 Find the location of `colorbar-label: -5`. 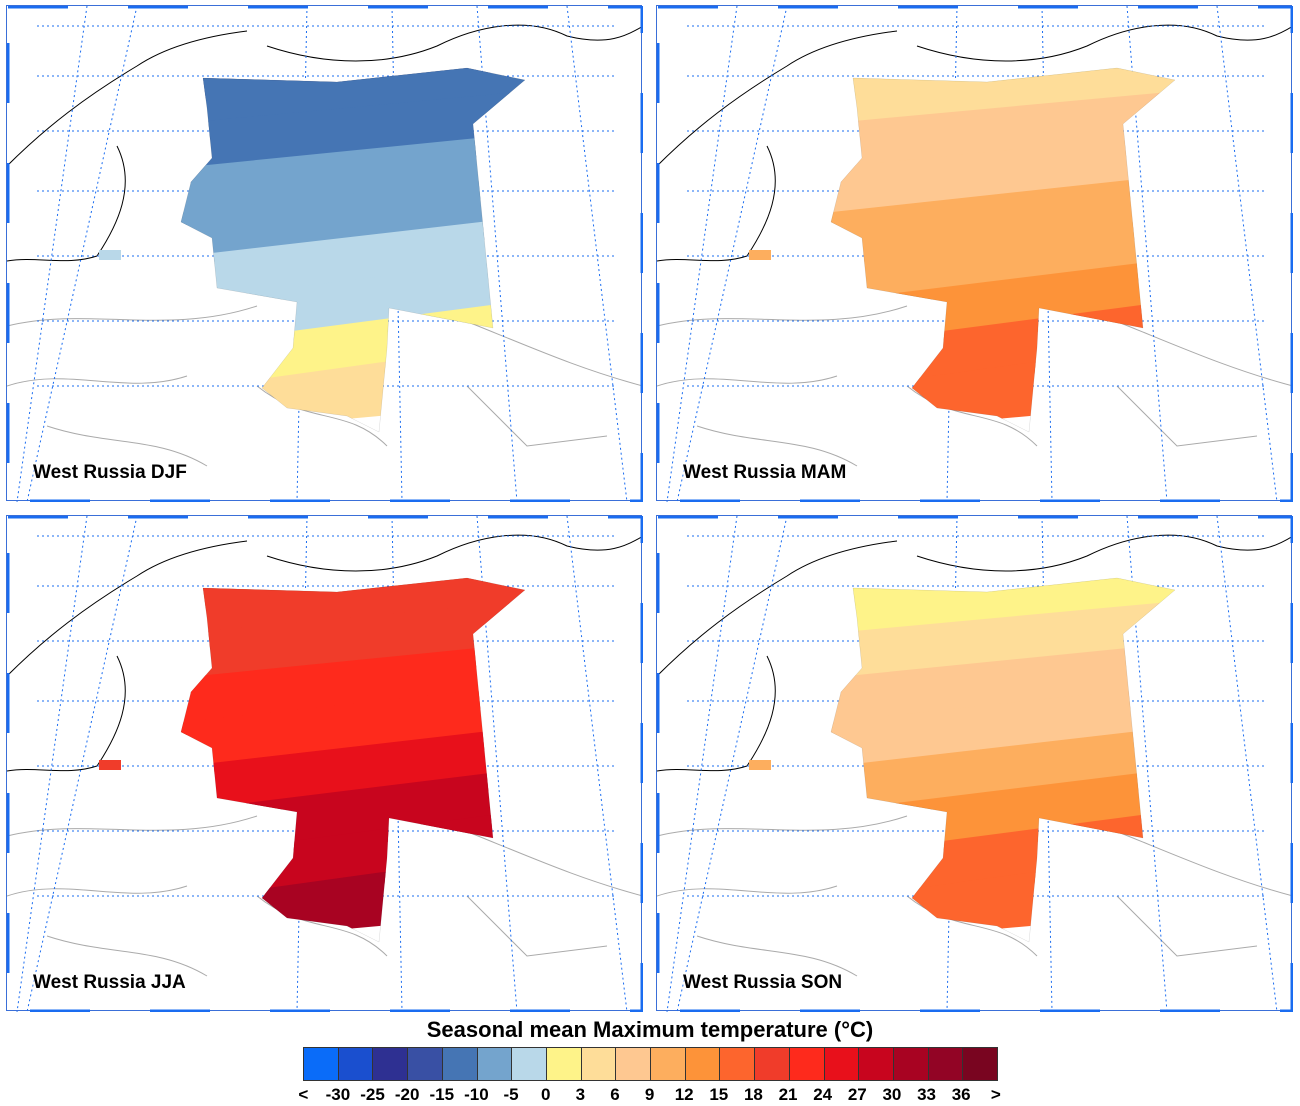

colorbar-label: -5 is located at coordinates (511, 1094).